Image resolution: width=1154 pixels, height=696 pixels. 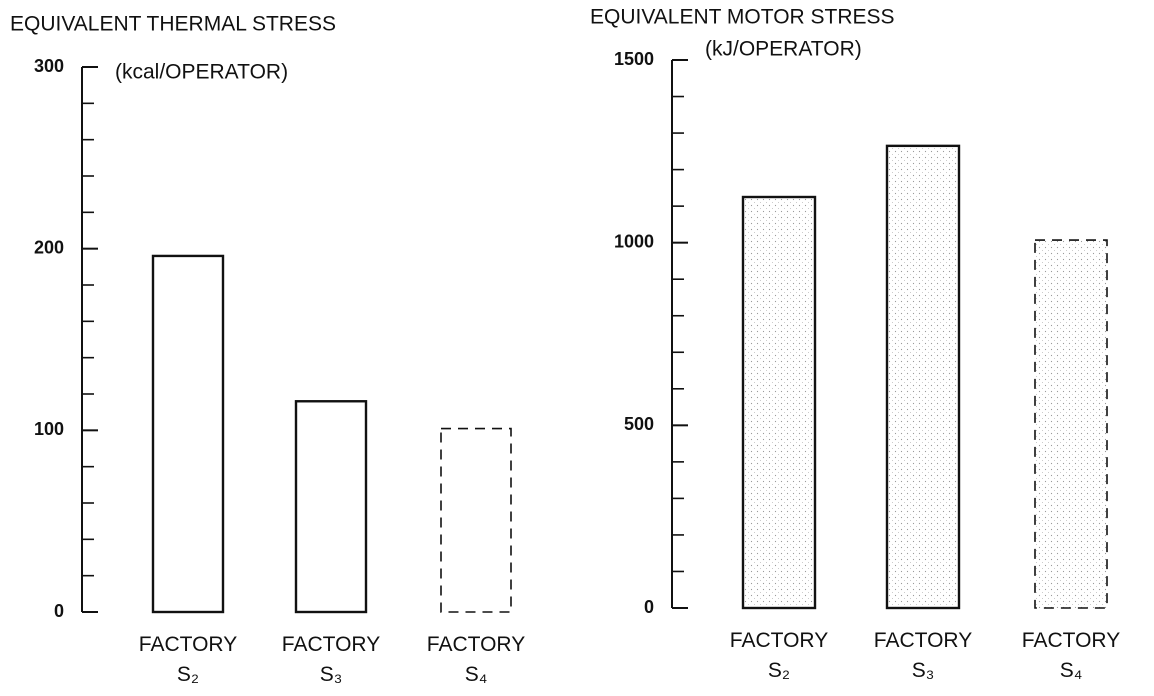 I want to click on y-tick-label: 200, so click(x=49, y=247).